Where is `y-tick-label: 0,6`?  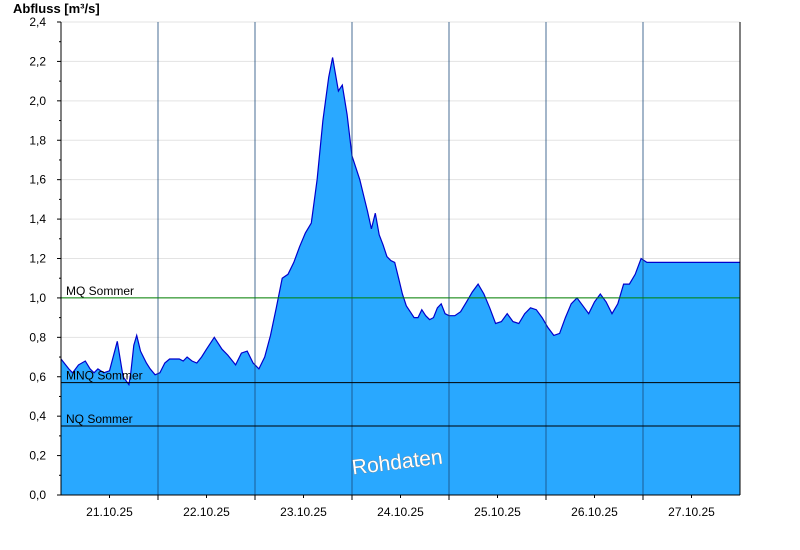
y-tick-label: 0,6 is located at coordinates (37, 377).